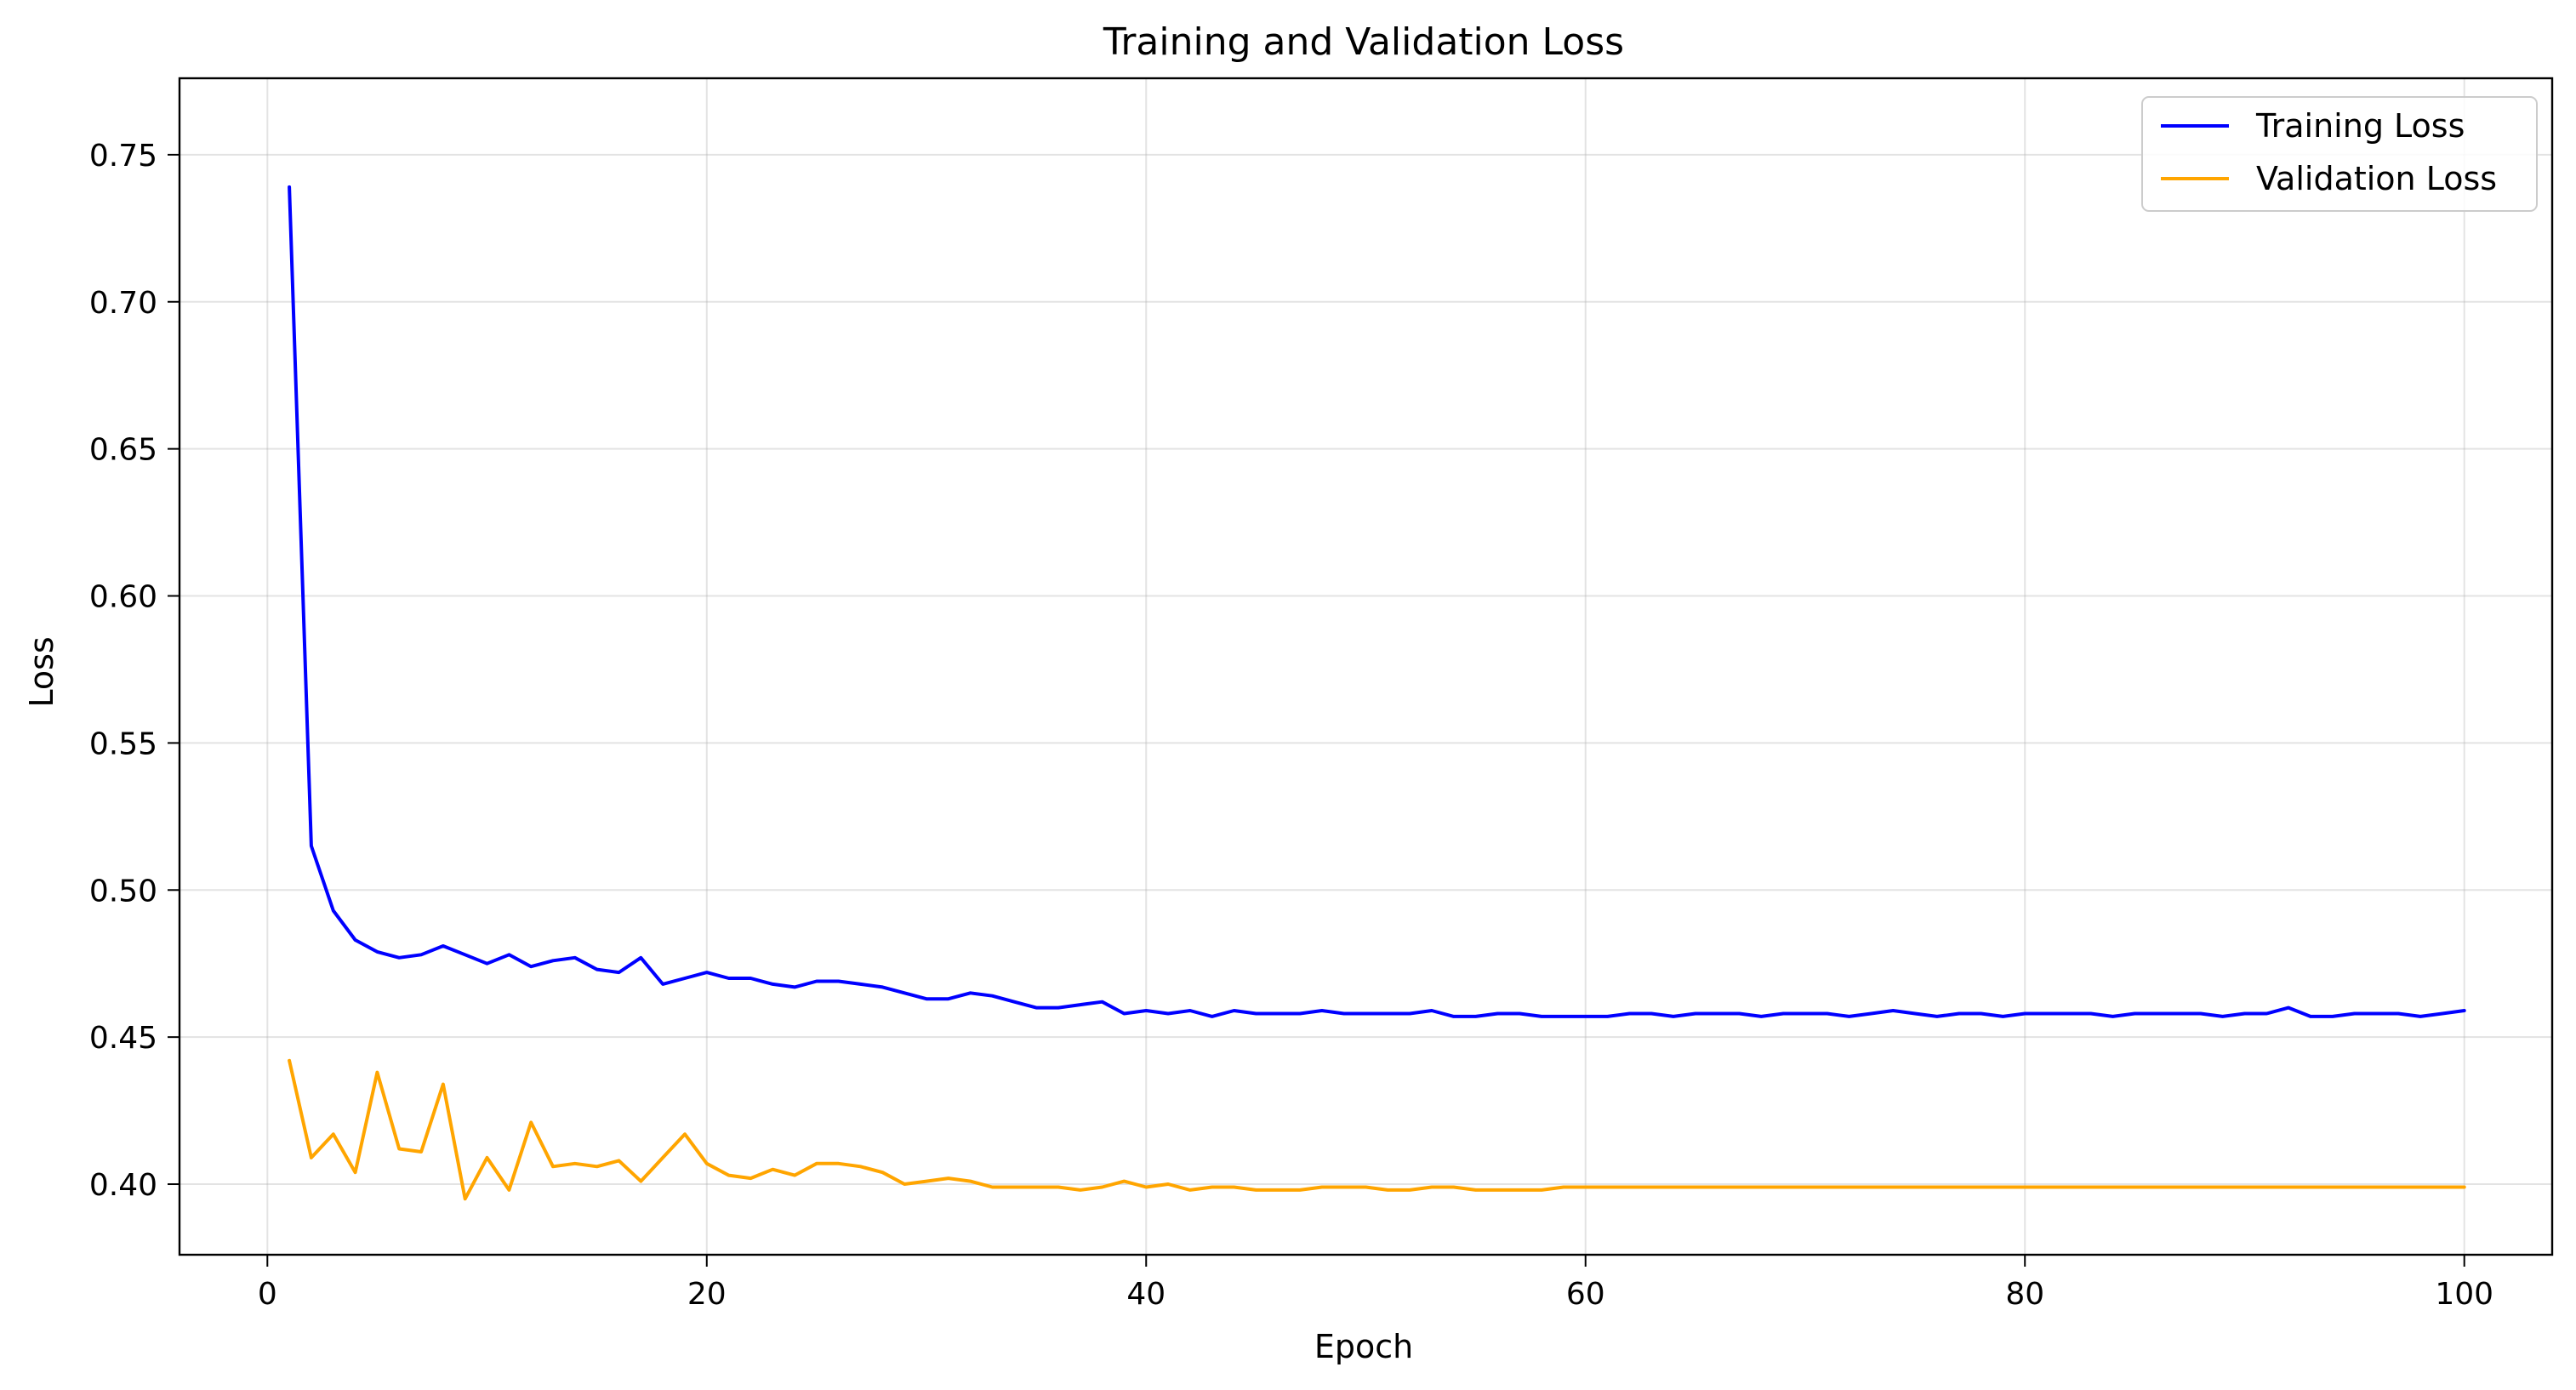  What do you see at coordinates (123, 303) in the screenshot?
I see `y-tick-label: 0.70` at bounding box center [123, 303].